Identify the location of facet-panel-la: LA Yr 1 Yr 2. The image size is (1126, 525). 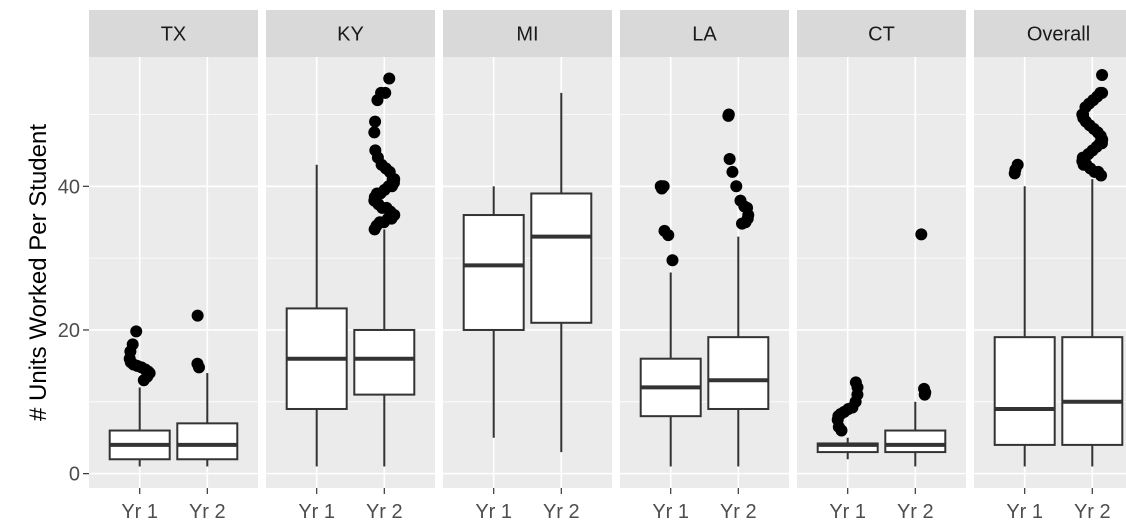
(704, 266).